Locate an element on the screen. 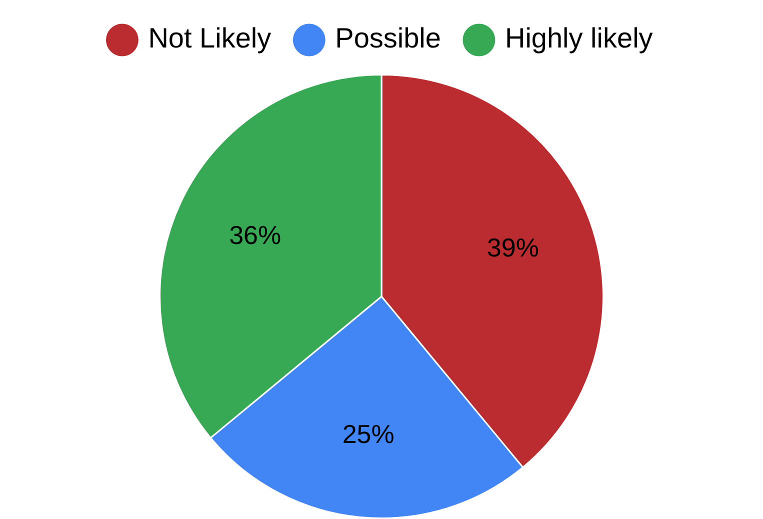 This screenshot has height=519, width=763. legend-label: Possible is located at coordinates (388, 38).